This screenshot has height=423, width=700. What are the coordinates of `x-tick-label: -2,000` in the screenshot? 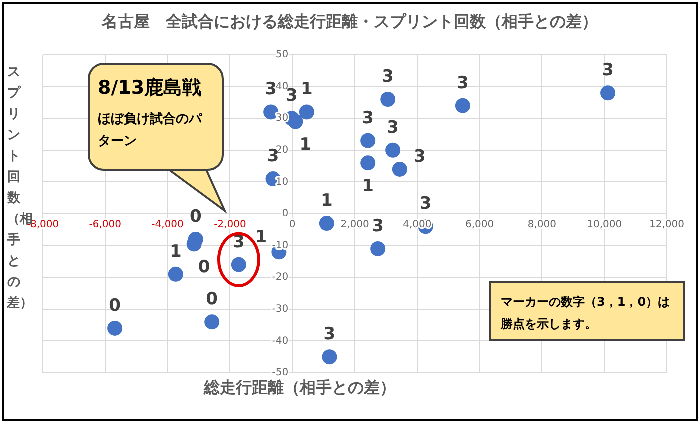 It's located at (230, 225).